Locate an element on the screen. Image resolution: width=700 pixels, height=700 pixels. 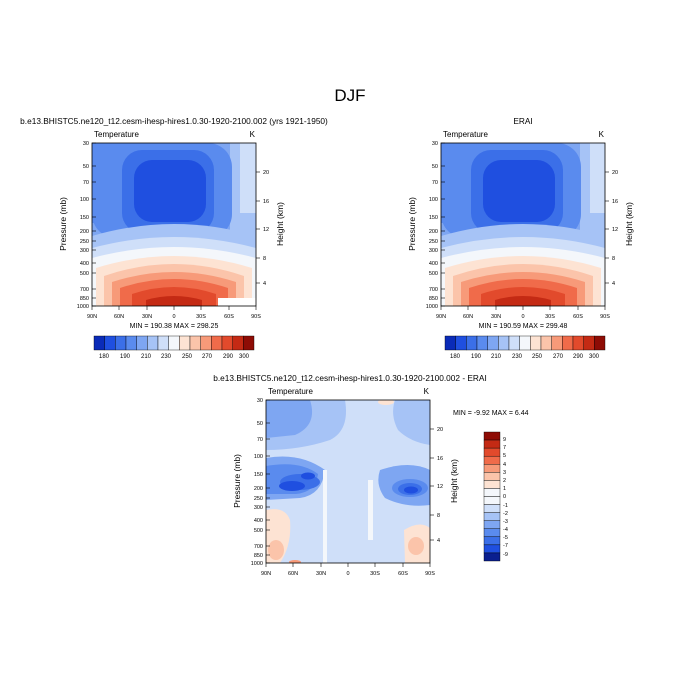
panel-model-ytick: 150 is located at coordinates (84, 218).